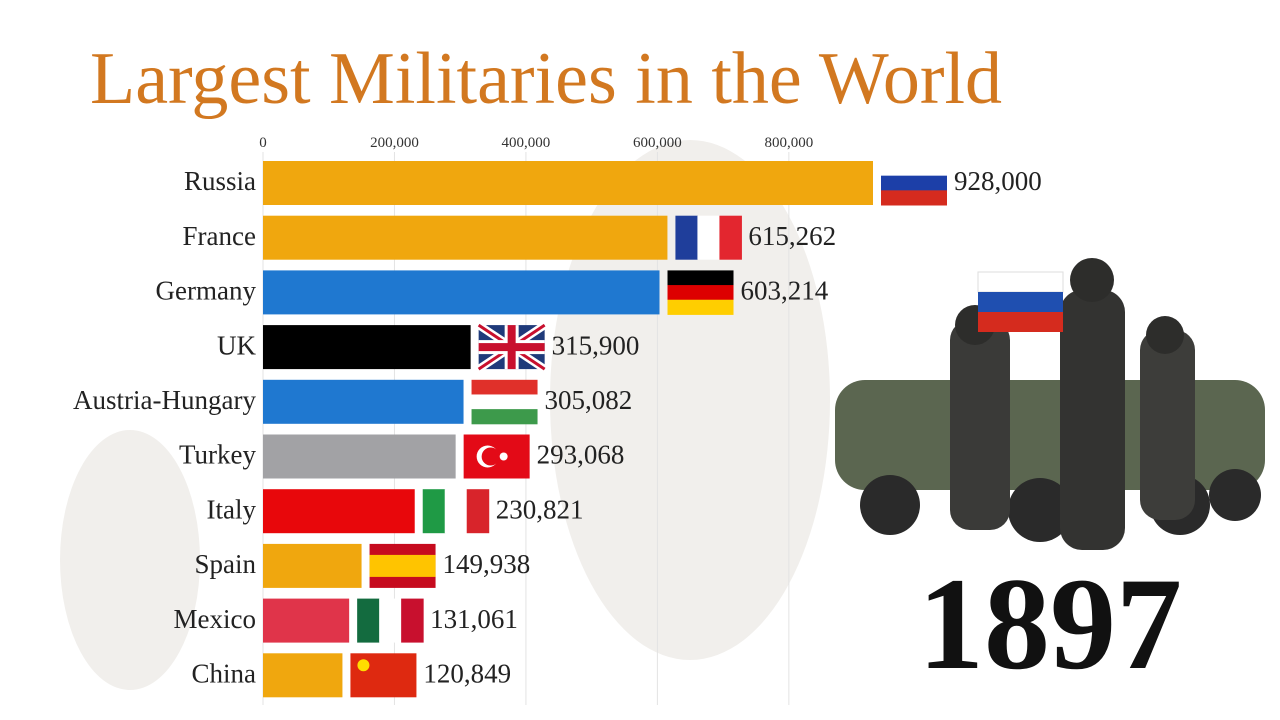 Image resolution: width=1280 pixels, height=720 pixels. I want to click on category-label: Germany, so click(206, 291).